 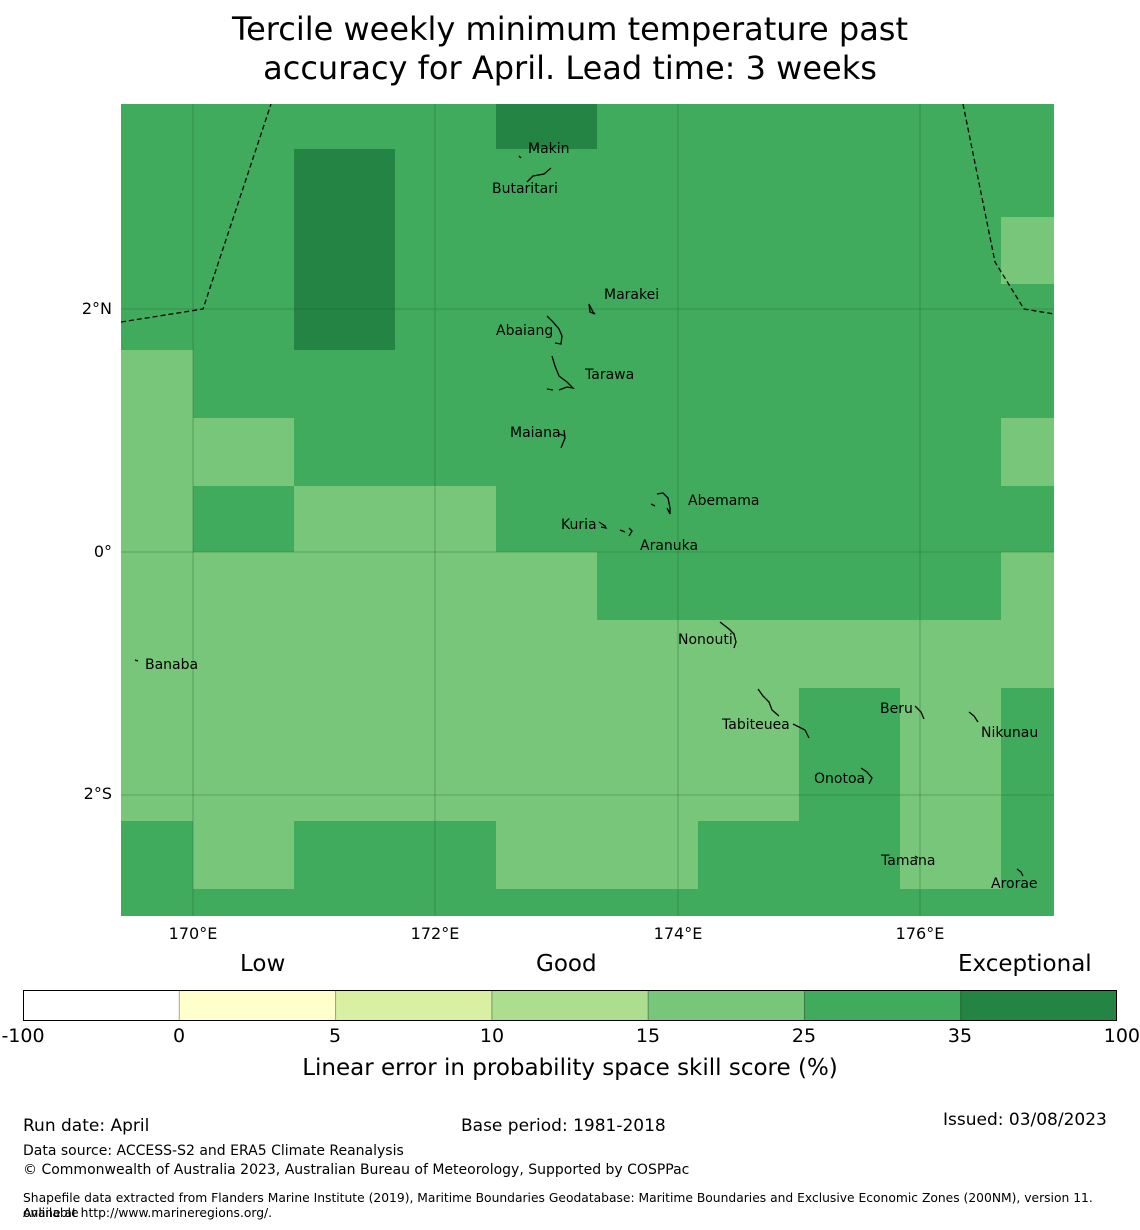 What do you see at coordinates (783, 713) in the screenshot?
I see `island-tabiteuea` at bounding box center [783, 713].